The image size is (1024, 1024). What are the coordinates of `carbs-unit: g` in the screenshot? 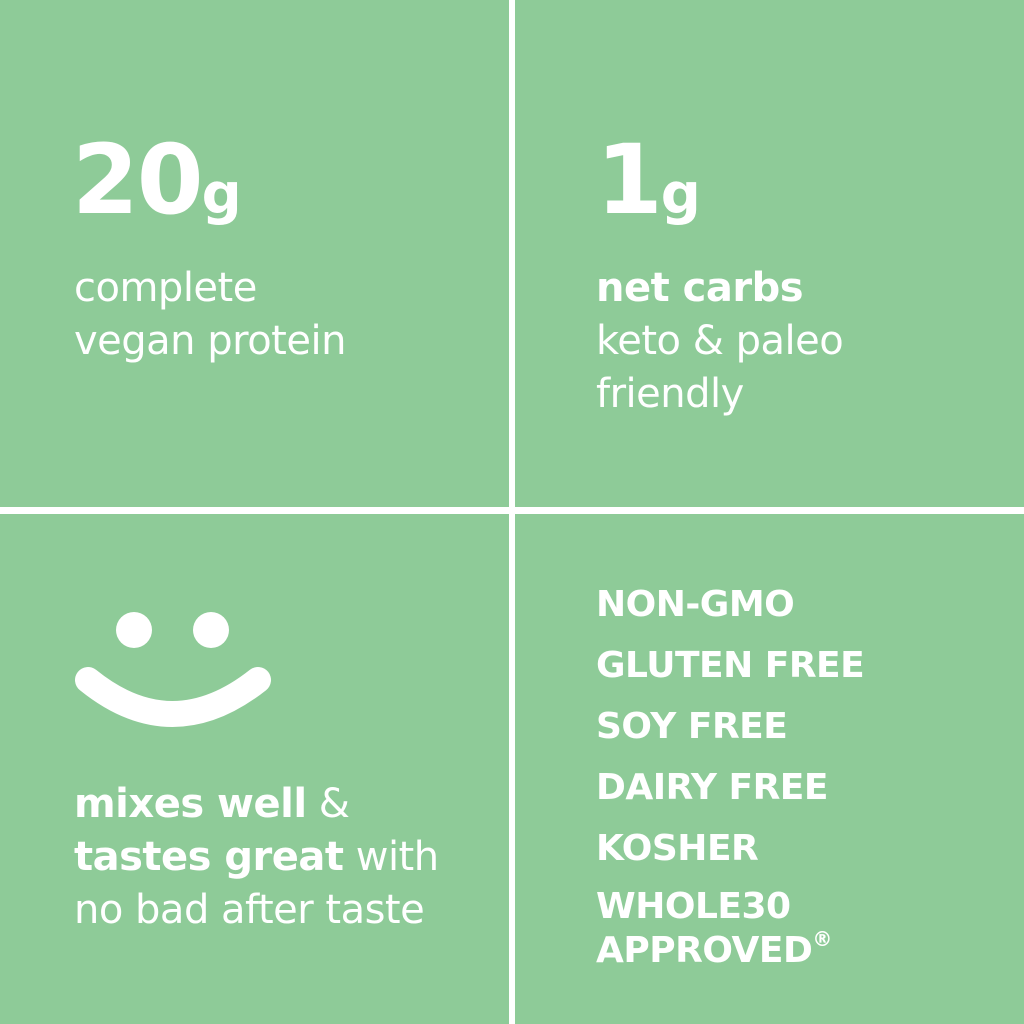 It's located at (680, 194).